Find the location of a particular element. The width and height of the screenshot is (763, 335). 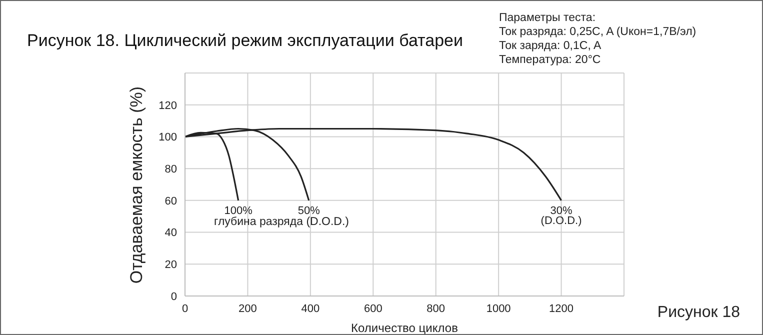

text: Рисунок 18 is located at coordinates (698, 313).